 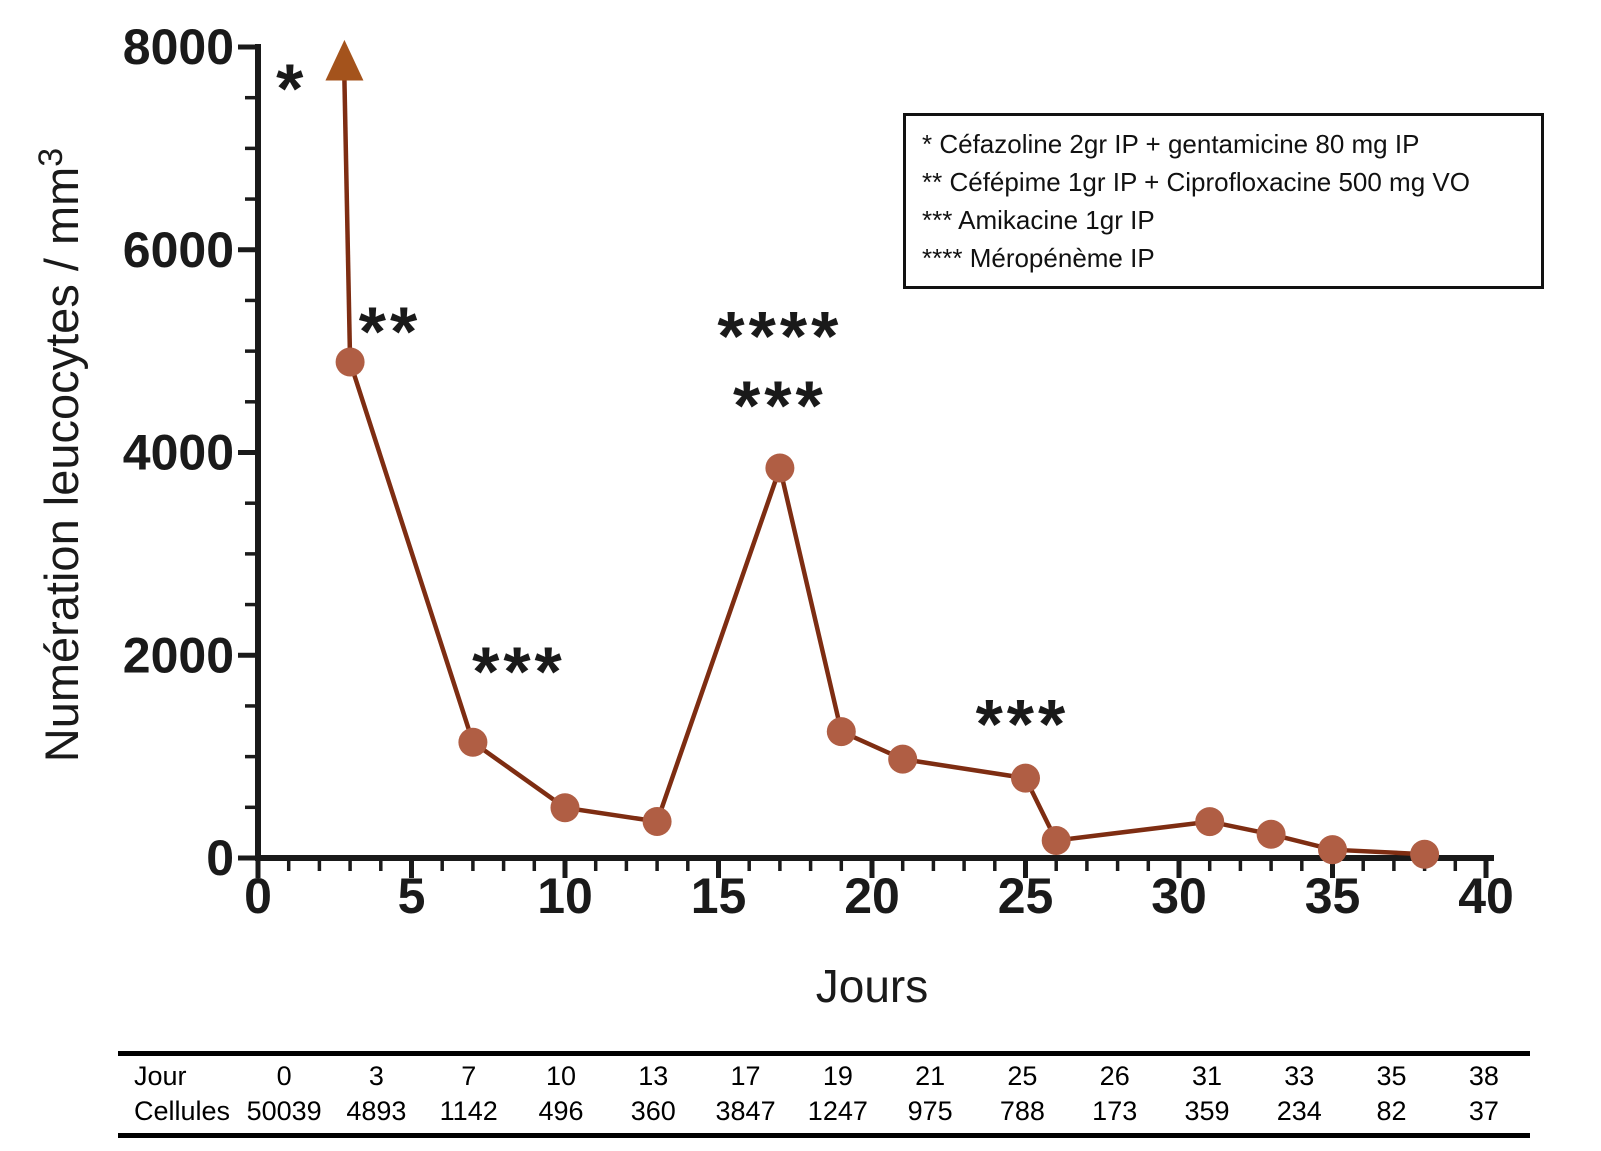 I want to click on table-cell: 35, so click(x=1391, y=1076).